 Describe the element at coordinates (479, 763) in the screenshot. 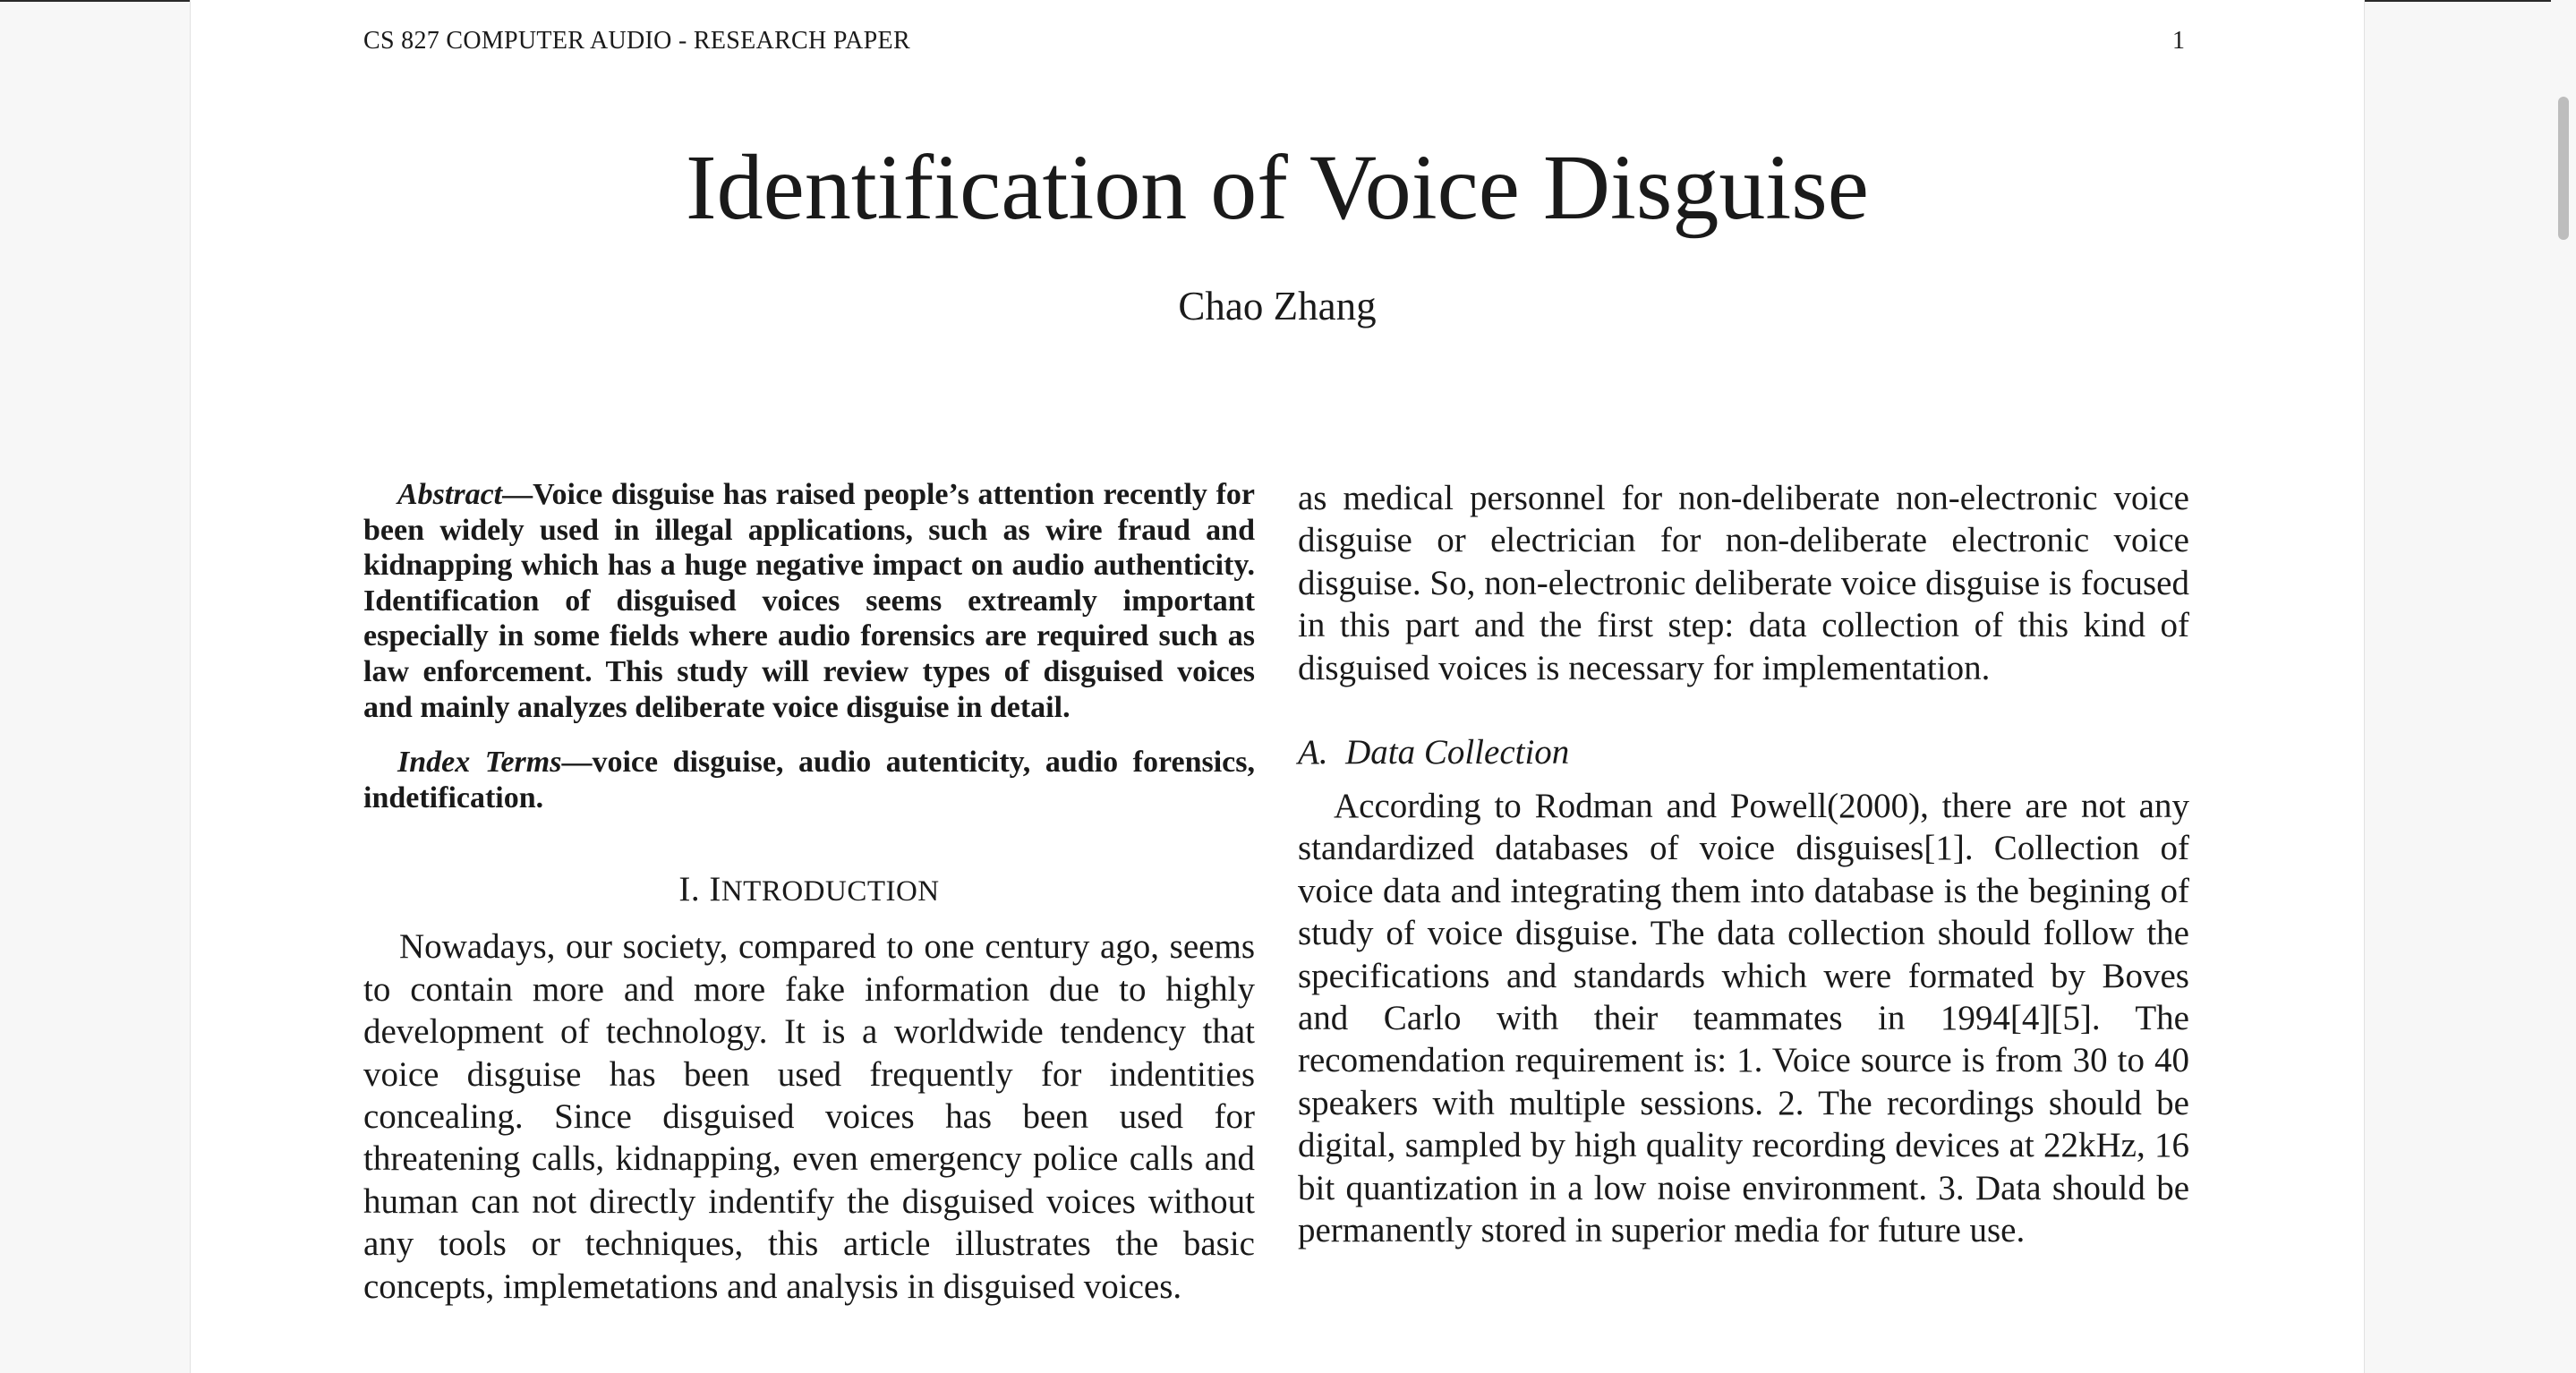

I see `index-terms-label: Index Terms` at that location.